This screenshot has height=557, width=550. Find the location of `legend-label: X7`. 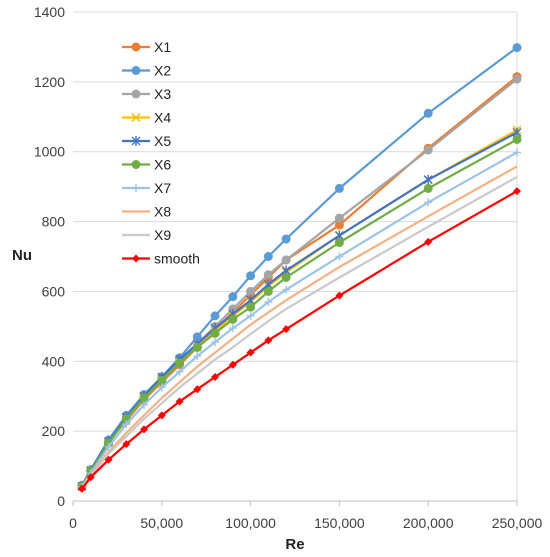

legend-label: X7 is located at coordinates (162, 188).